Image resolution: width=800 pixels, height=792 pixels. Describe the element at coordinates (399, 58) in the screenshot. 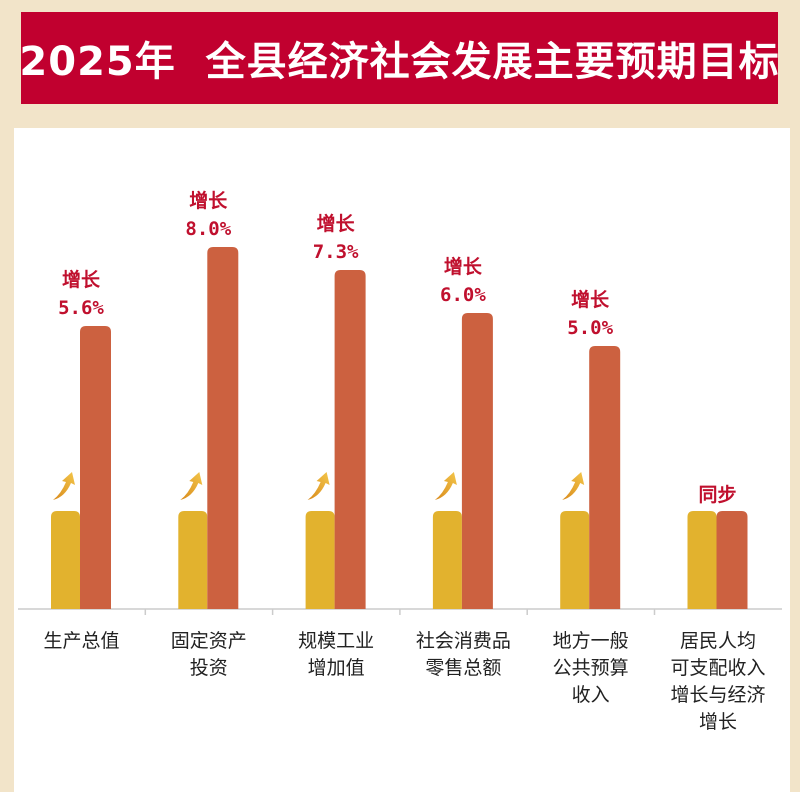

I see `page-title: 2025年 全县经济社会发展主要预期目标` at that location.